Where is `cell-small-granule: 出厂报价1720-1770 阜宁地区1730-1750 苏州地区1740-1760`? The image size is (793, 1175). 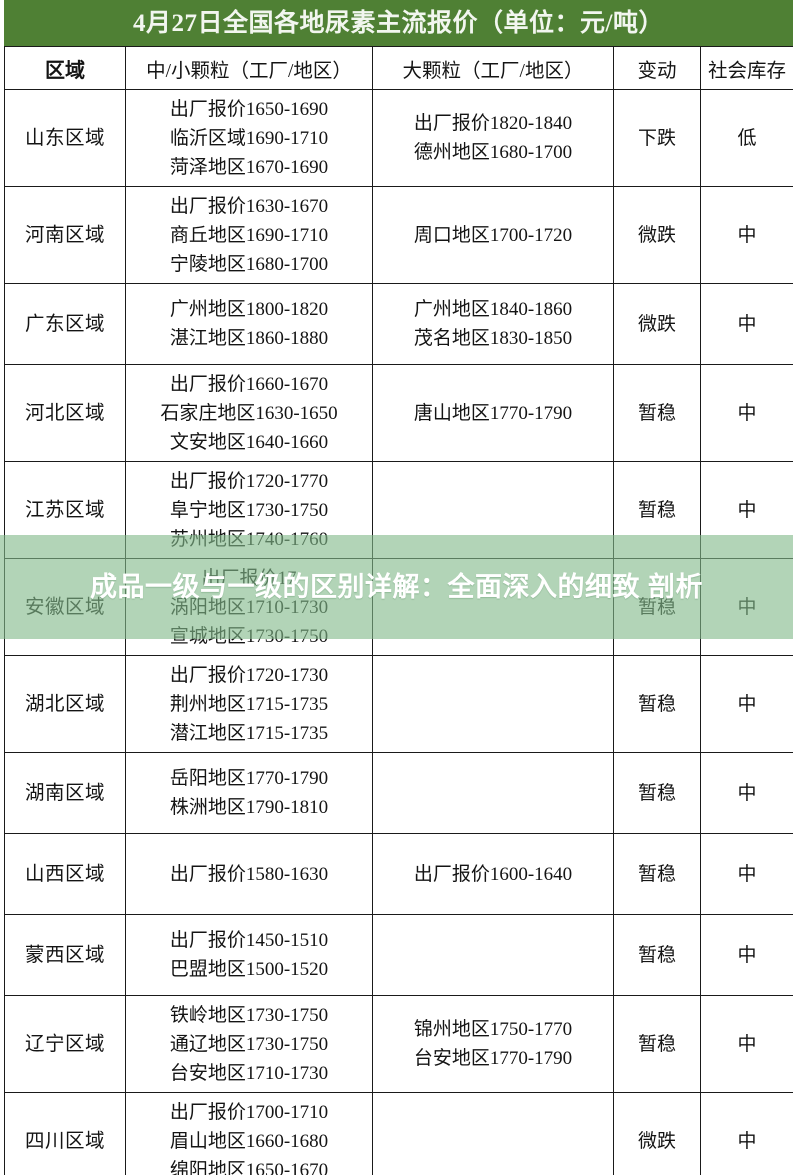
cell-small-granule: 出厂报价1720-1770 阜宁地区1730-1750 苏州地区1740-1760 is located at coordinates (249, 510).